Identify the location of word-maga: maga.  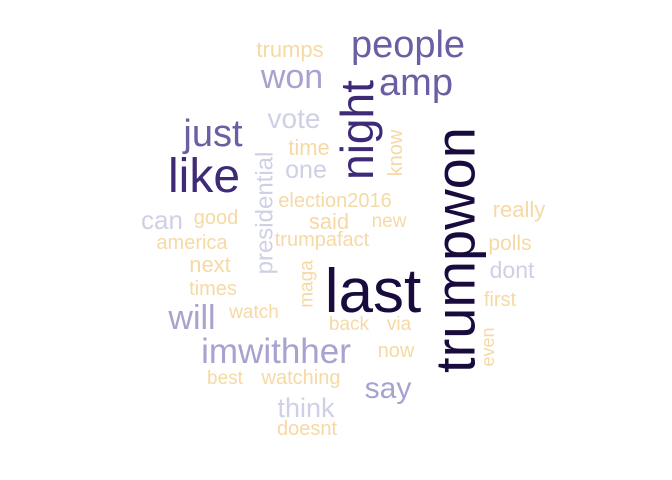
(307, 284).